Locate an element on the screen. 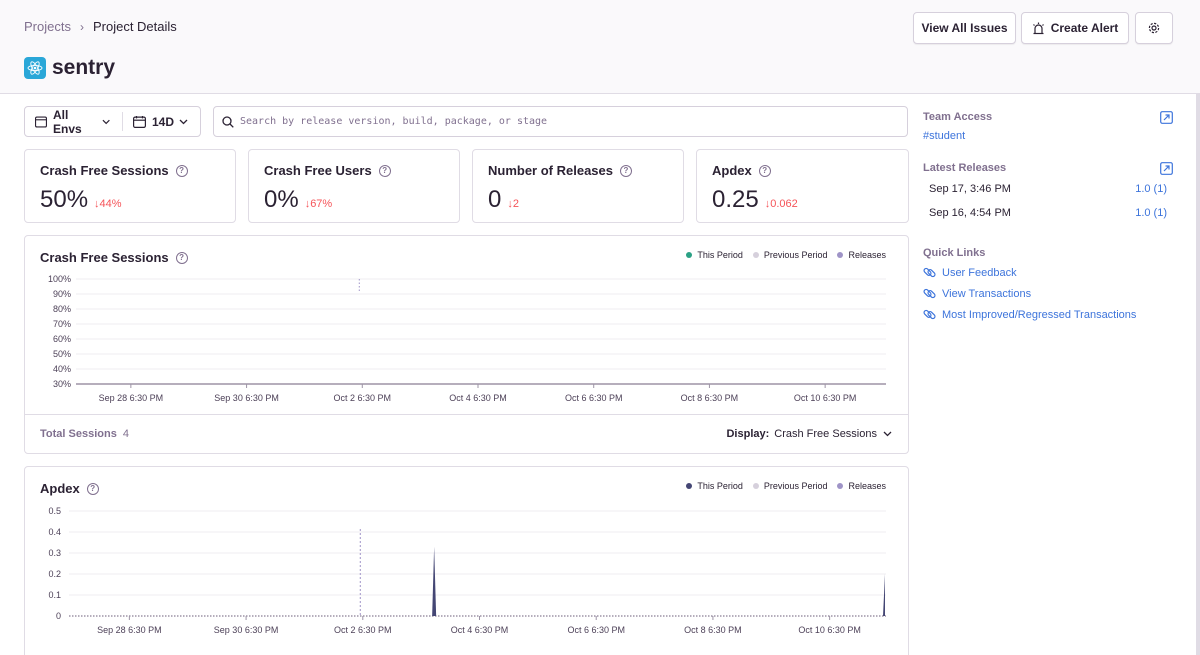 This screenshot has width=1200, height=655. quick-link-label: Most Improved/Regressed Transactions is located at coordinates (1039, 314).